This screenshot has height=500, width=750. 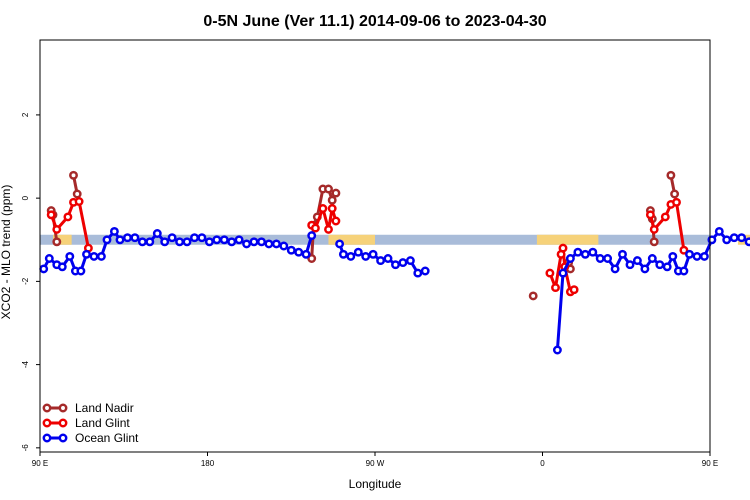 I want to click on x-axis: 90 E 180 90 W 0 90 E, so click(x=375, y=460).